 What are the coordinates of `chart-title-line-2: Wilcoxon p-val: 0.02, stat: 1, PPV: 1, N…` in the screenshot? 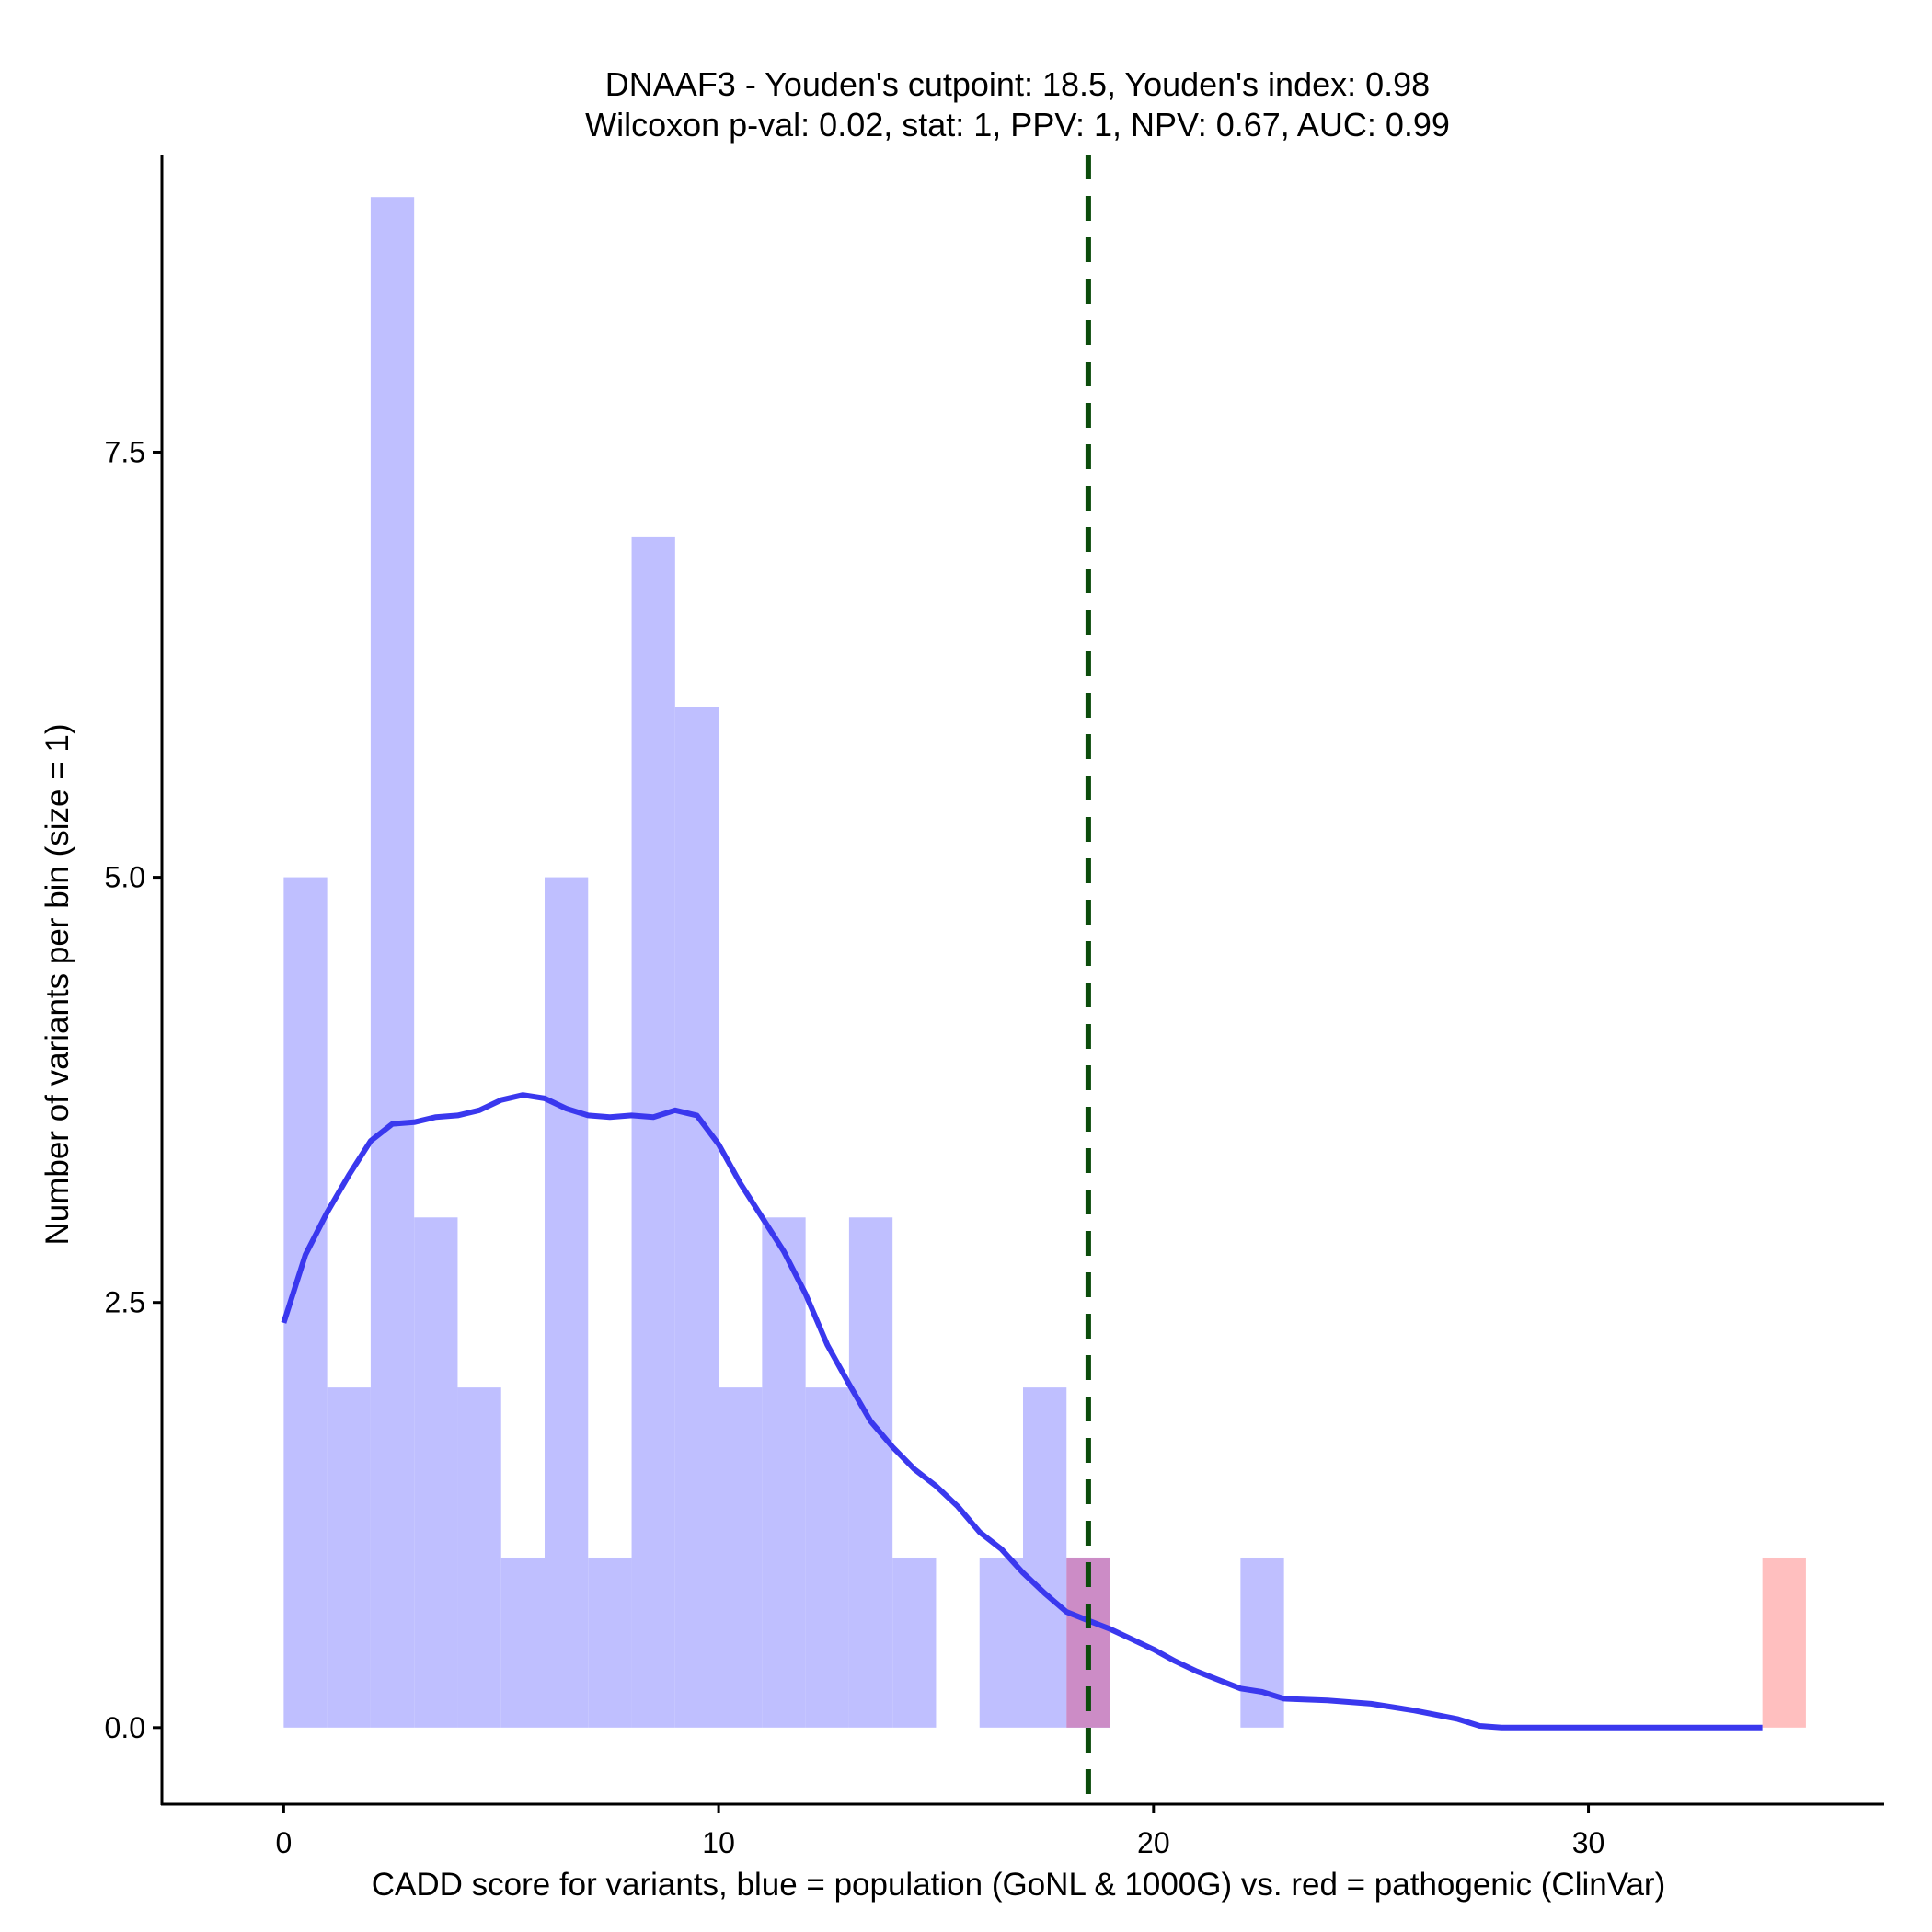 It's located at (1018, 125).